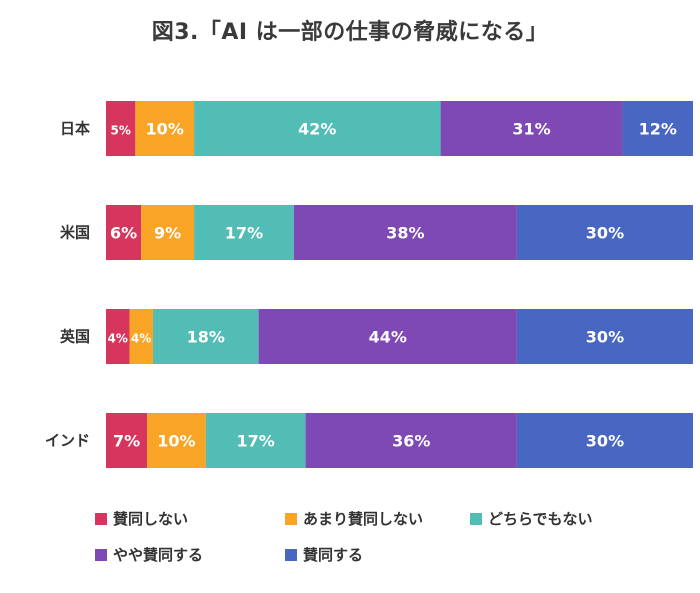  I want to click on legend-item-strongly-disagree: 賛同しない, so click(141, 518).